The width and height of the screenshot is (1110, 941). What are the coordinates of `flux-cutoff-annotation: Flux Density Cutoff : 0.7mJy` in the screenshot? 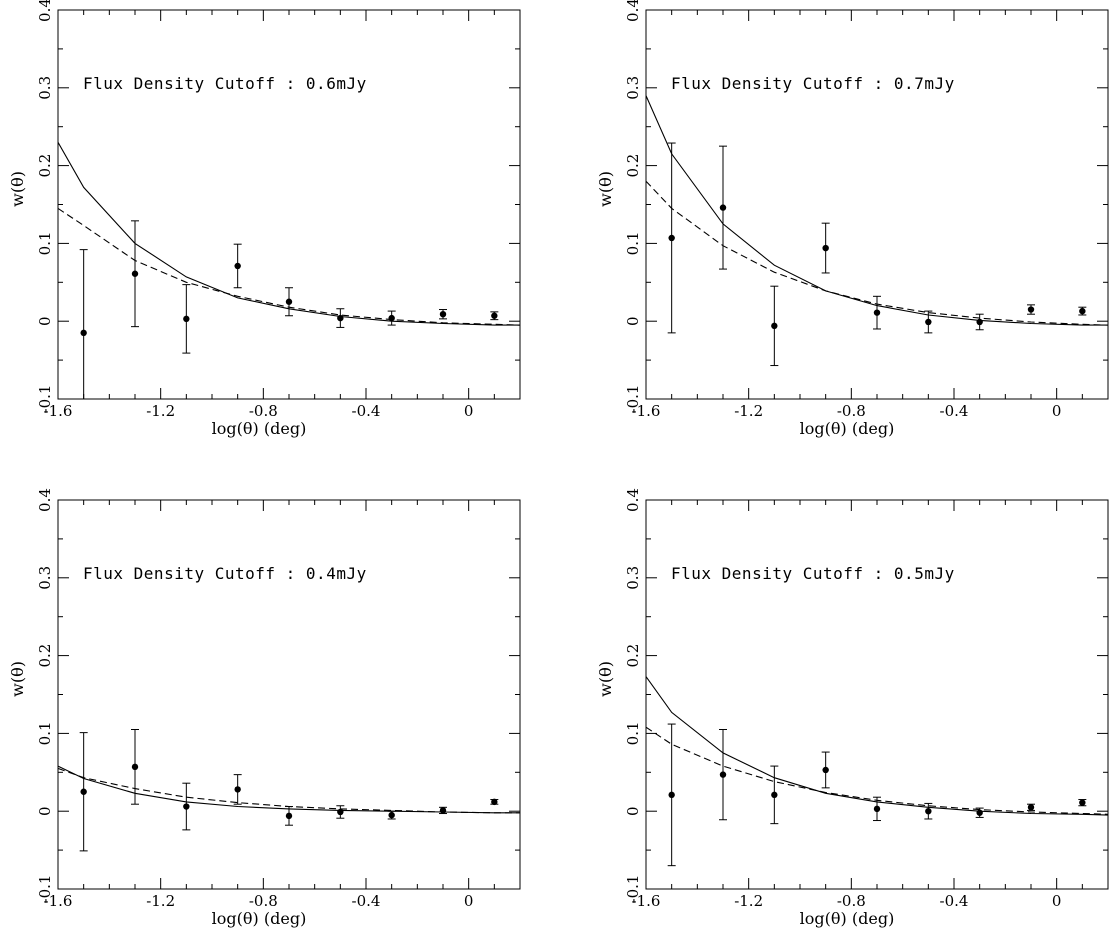 It's located at (813, 83).